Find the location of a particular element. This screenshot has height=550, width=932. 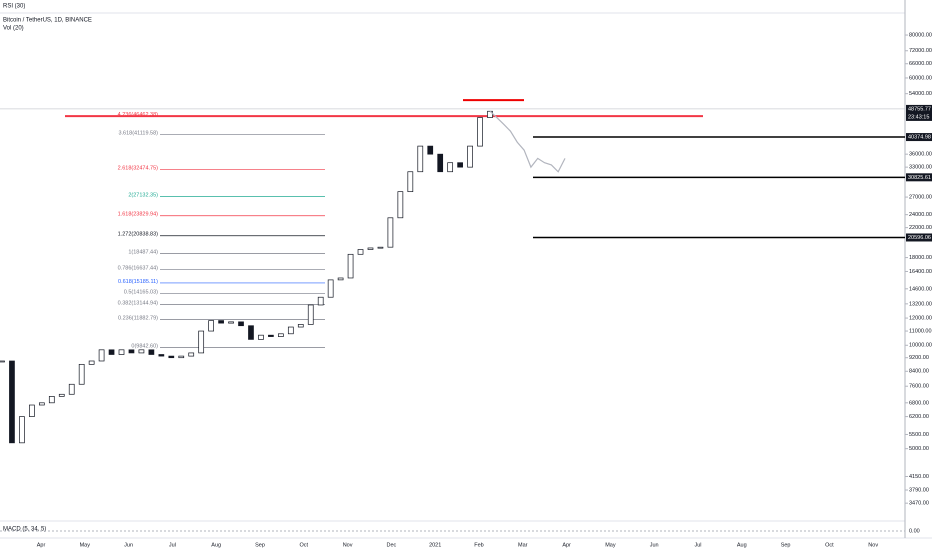

rsi-label: RSI (30) is located at coordinates (14, 7).